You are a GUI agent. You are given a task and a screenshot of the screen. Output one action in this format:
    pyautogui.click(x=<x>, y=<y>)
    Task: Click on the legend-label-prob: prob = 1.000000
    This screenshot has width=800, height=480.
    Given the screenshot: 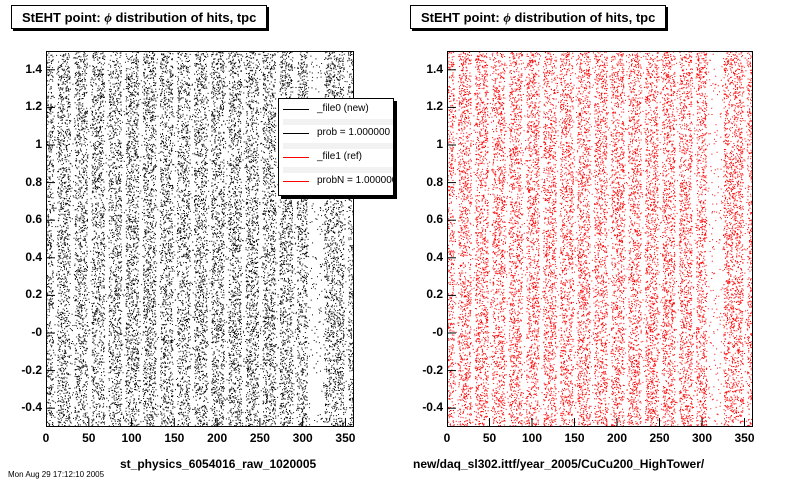 What is the action you would take?
    pyautogui.click(x=354, y=132)
    